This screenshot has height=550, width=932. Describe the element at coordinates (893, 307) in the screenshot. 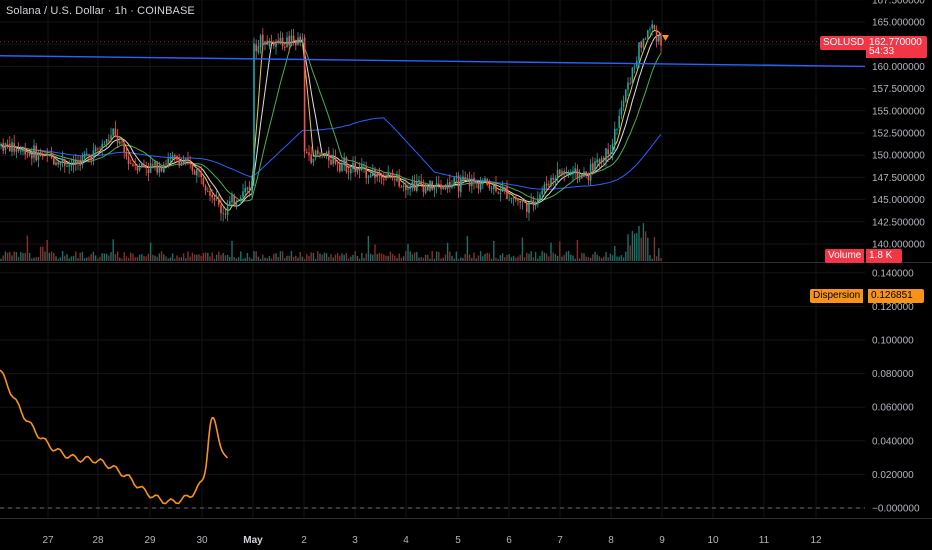

I see `dispersion-axis-label: 0.120000` at that location.